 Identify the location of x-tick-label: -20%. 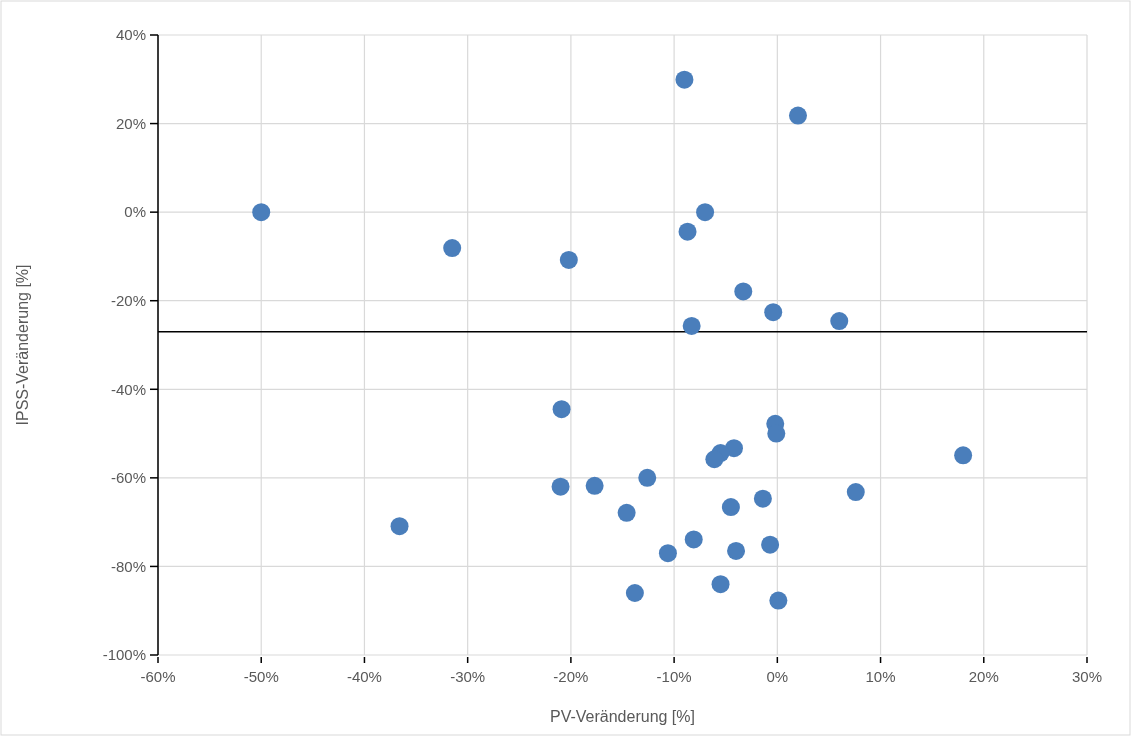
(571, 676).